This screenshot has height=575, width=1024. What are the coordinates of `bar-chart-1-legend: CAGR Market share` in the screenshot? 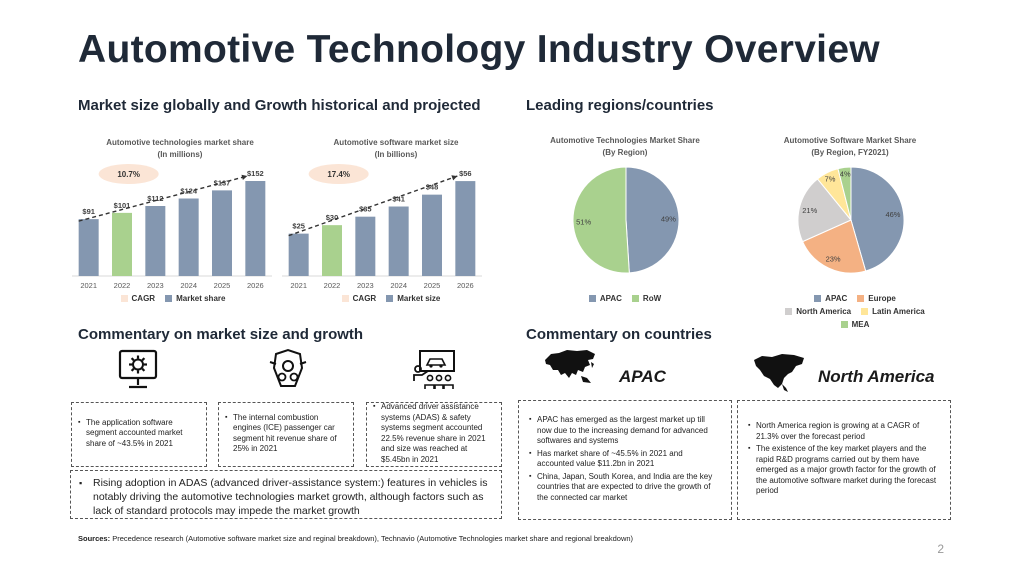 It's located at (173, 298).